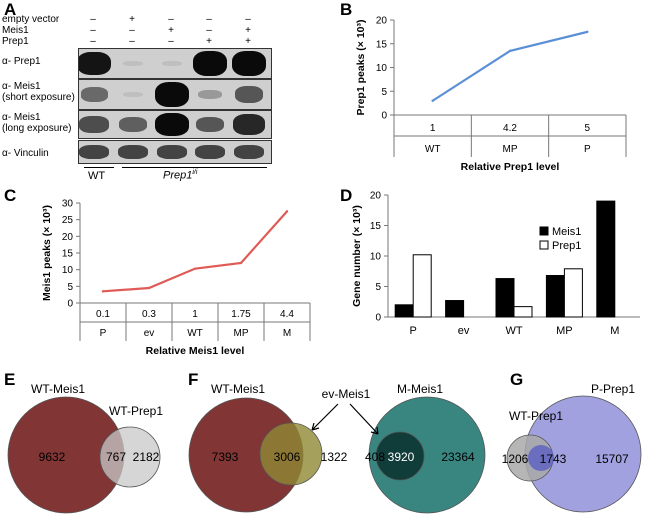  What do you see at coordinates (241, 314) in the screenshot?
I see `level-label: 1.75` at bounding box center [241, 314].